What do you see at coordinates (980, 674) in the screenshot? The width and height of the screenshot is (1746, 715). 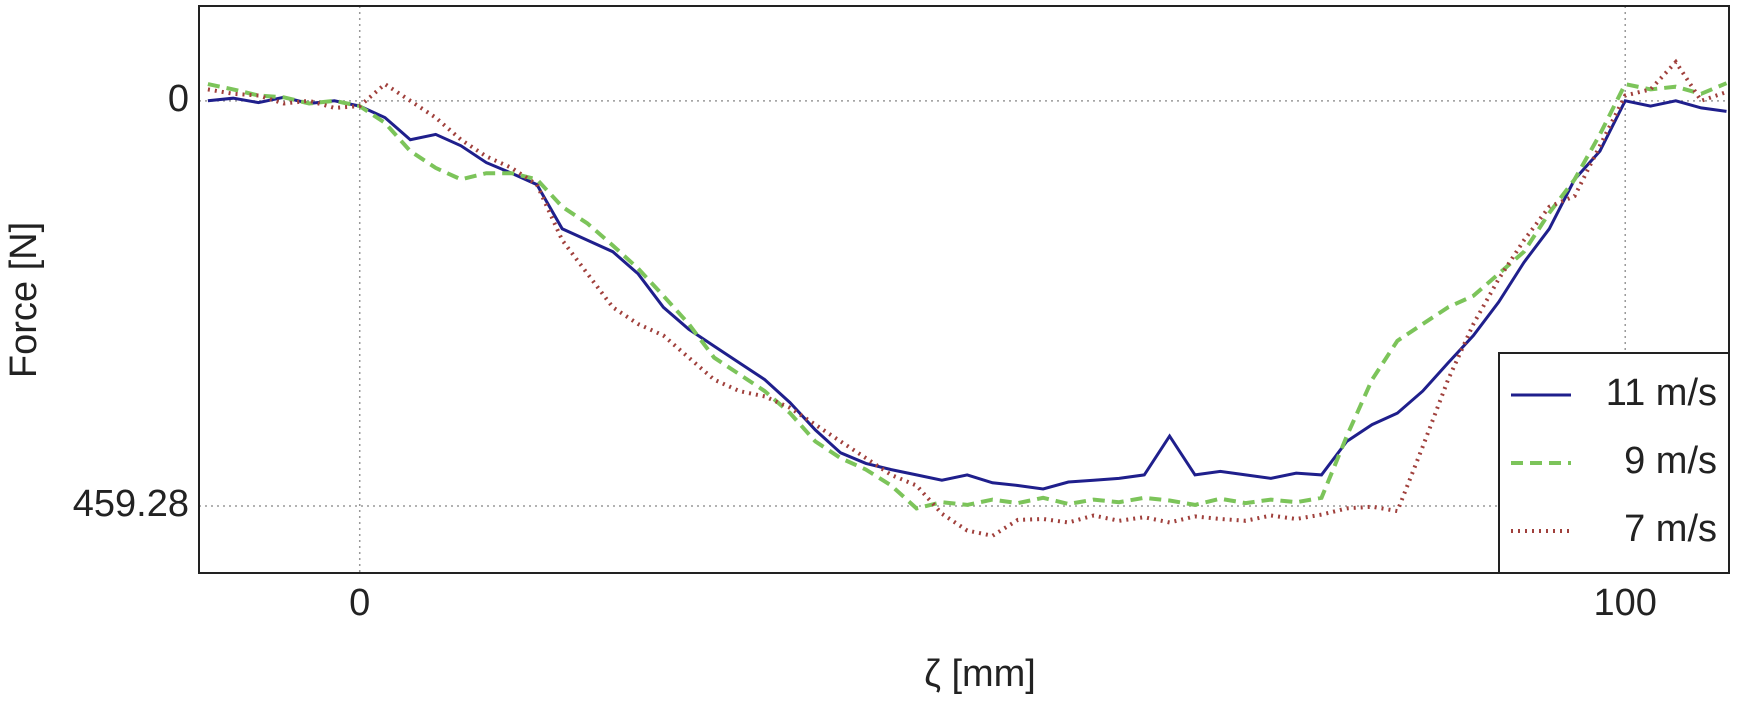 I see `x-axis-label: ζ [mm]` at bounding box center [980, 674].